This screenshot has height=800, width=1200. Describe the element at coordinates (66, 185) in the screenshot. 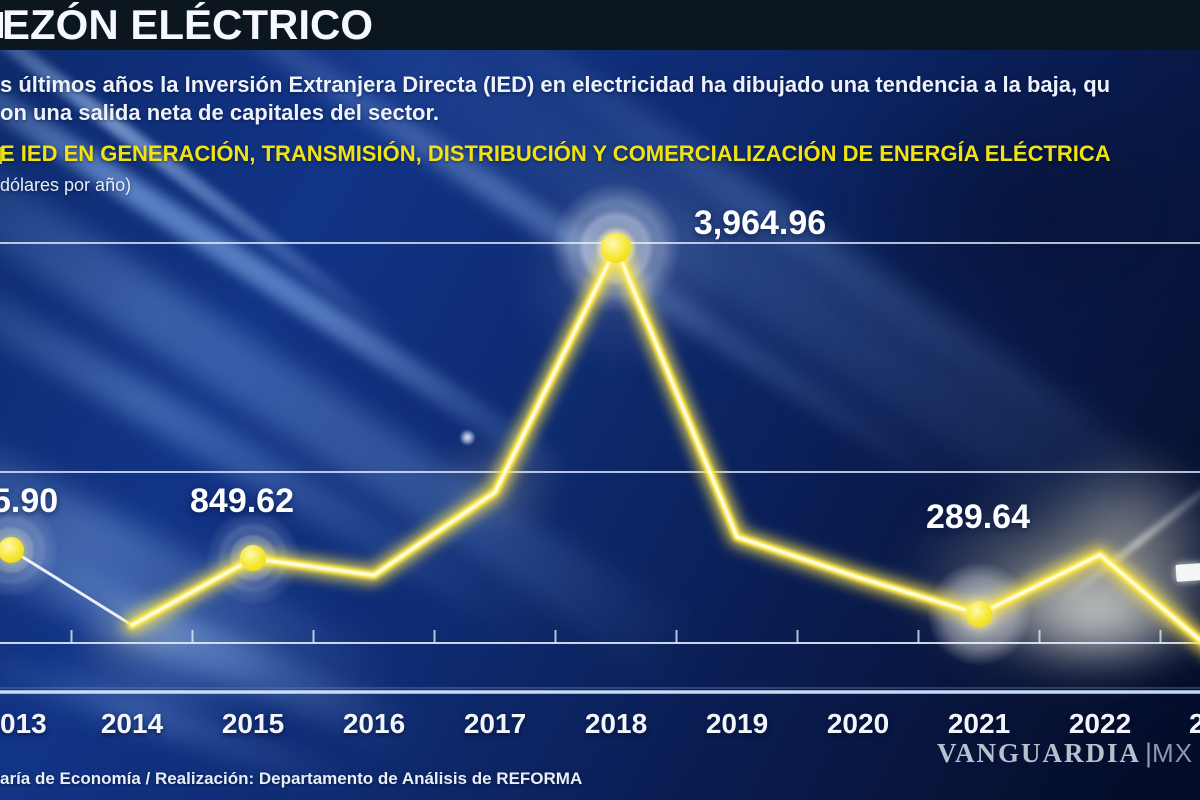

I see `unit-note: dólares por año)` at that location.